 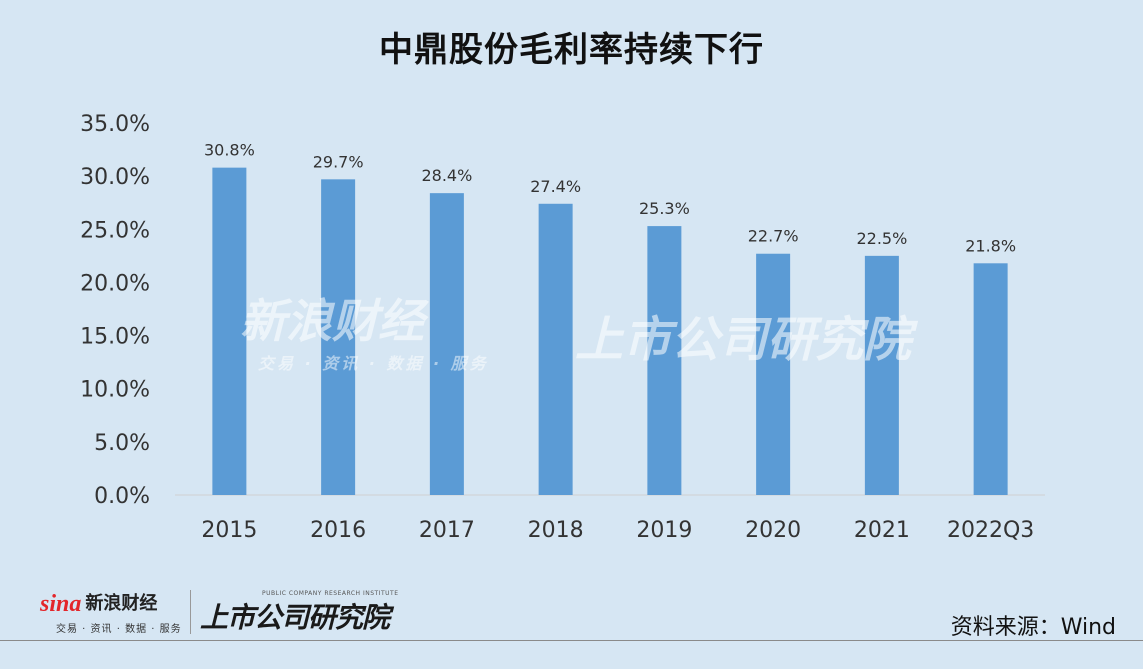 What do you see at coordinates (229, 150) in the screenshot?
I see `bar-value-label: 30.8%` at bounding box center [229, 150].